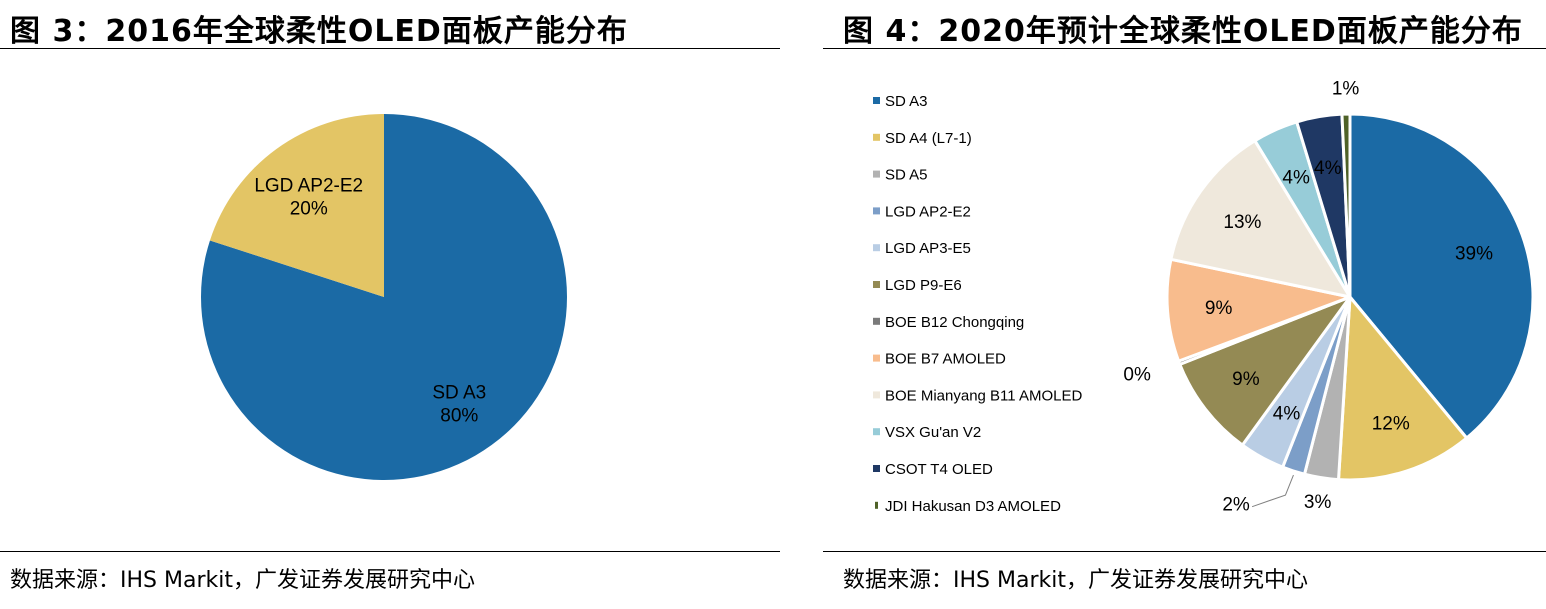 The width and height of the screenshot is (1546, 609). I want to click on slice-value-label: 13%, so click(1242, 222).